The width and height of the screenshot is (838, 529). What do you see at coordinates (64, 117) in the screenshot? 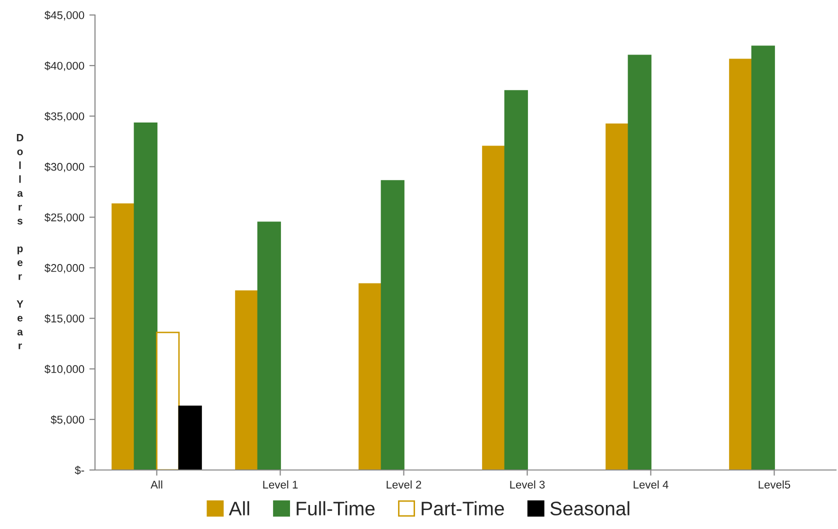
I see `y-tick-label: $35,000` at bounding box center [64, 117].